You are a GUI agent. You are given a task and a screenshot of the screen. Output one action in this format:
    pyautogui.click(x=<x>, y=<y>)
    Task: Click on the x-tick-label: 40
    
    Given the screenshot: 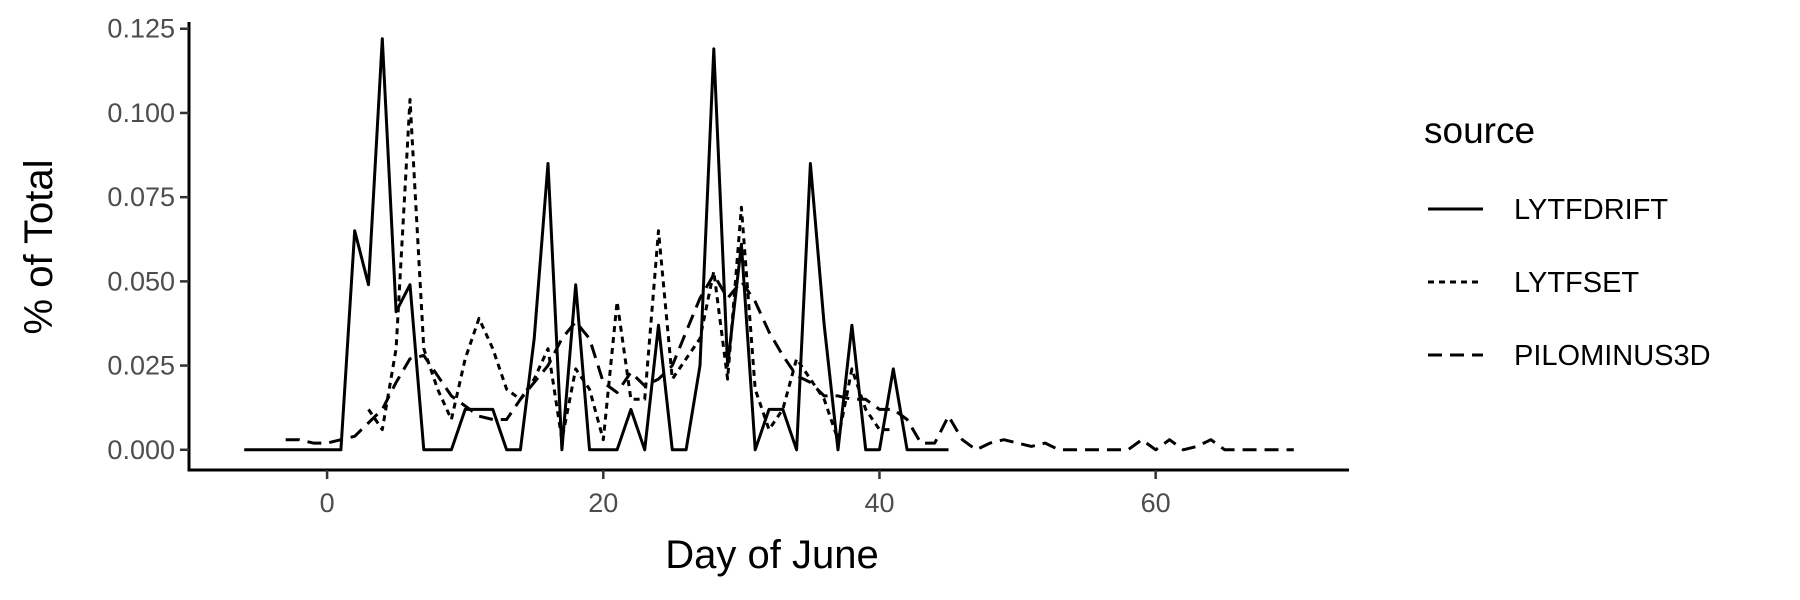 What is the action you would take?
    pyautogui.click(x=879, y=503)
    